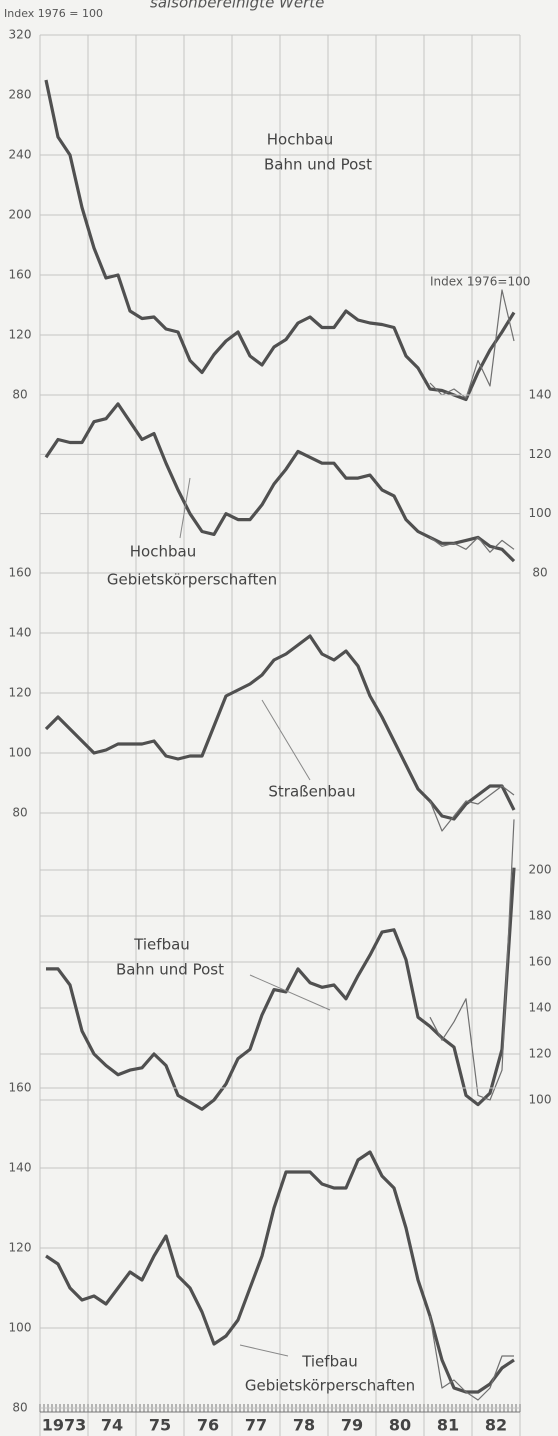  I want to click on x-tick-label: 81, so click(448, 1425).